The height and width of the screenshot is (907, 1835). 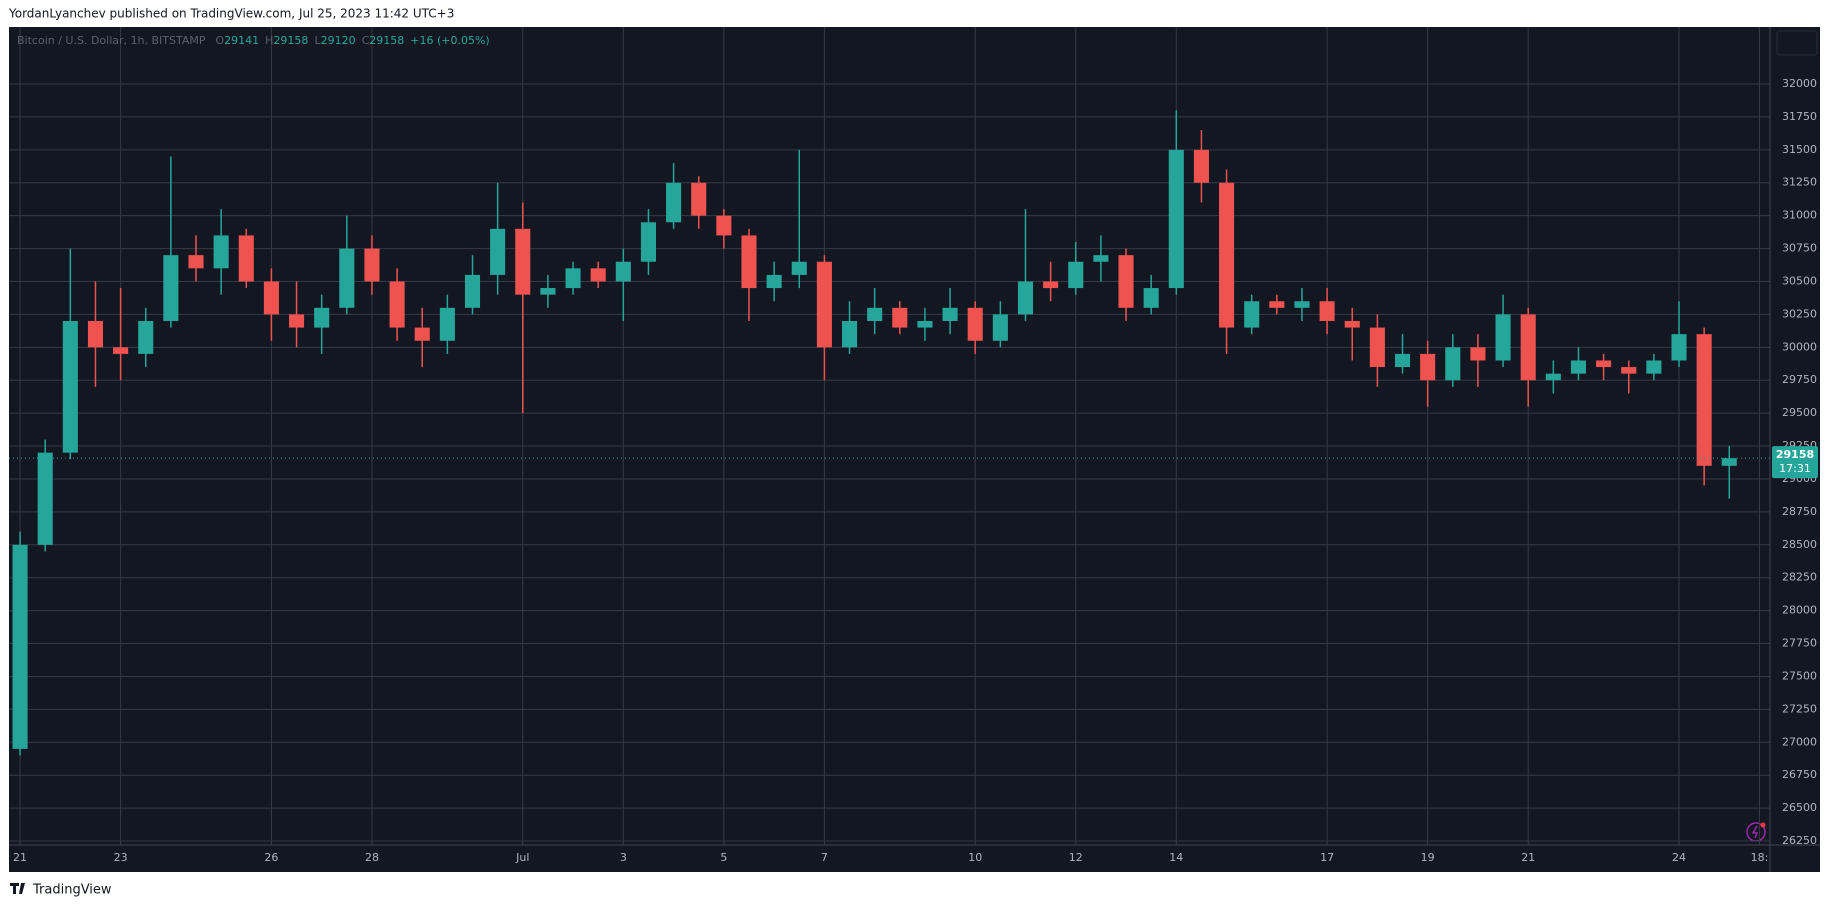 I want to click on x-tick-label: 24, so click(x=1679, y=857).